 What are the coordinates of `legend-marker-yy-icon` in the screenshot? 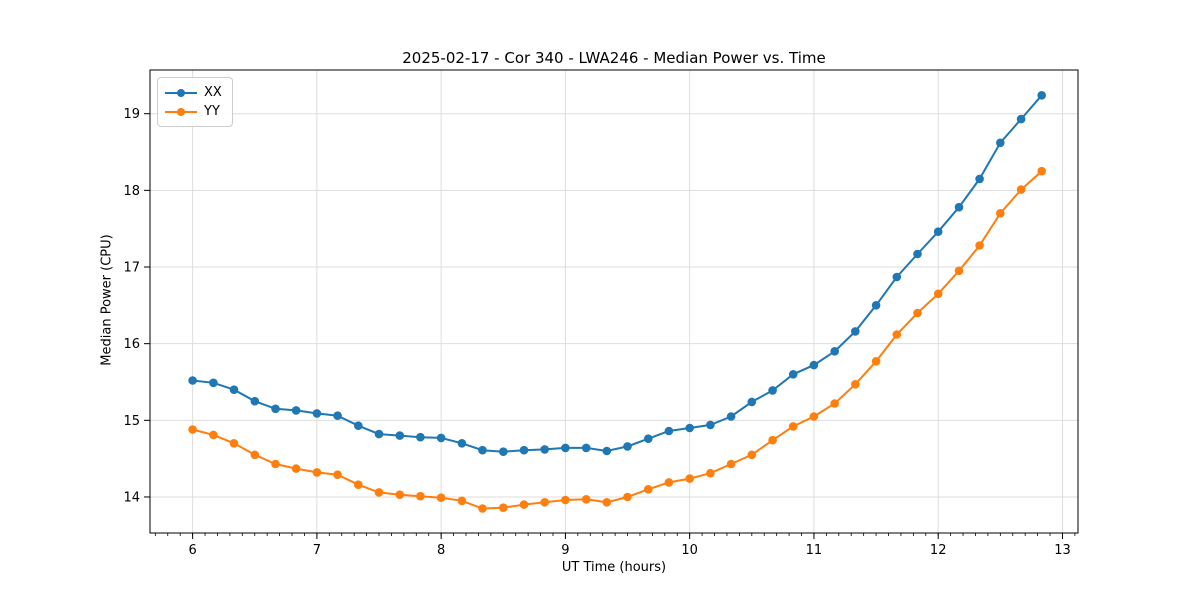 It's located at (181, 112).